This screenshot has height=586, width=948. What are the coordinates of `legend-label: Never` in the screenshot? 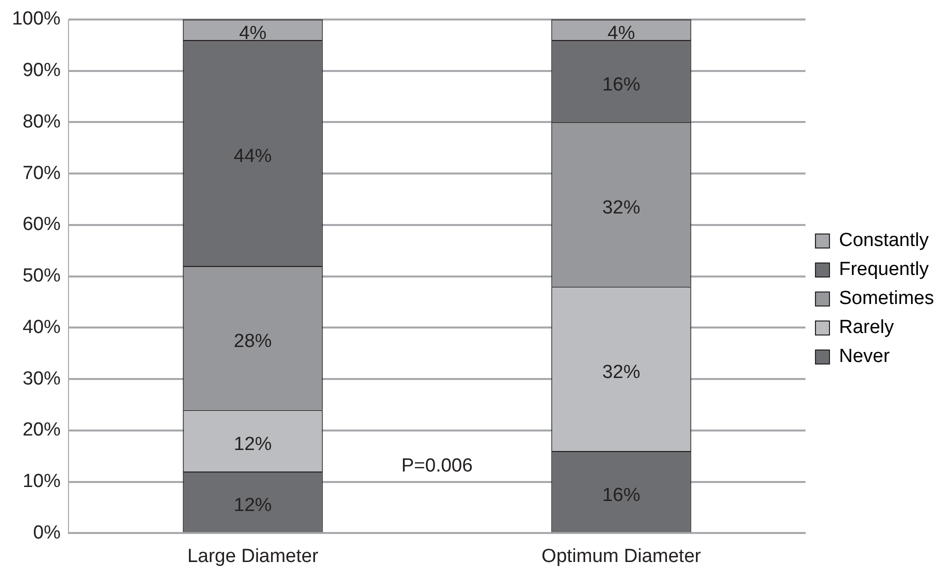 It's located at (864, 357).